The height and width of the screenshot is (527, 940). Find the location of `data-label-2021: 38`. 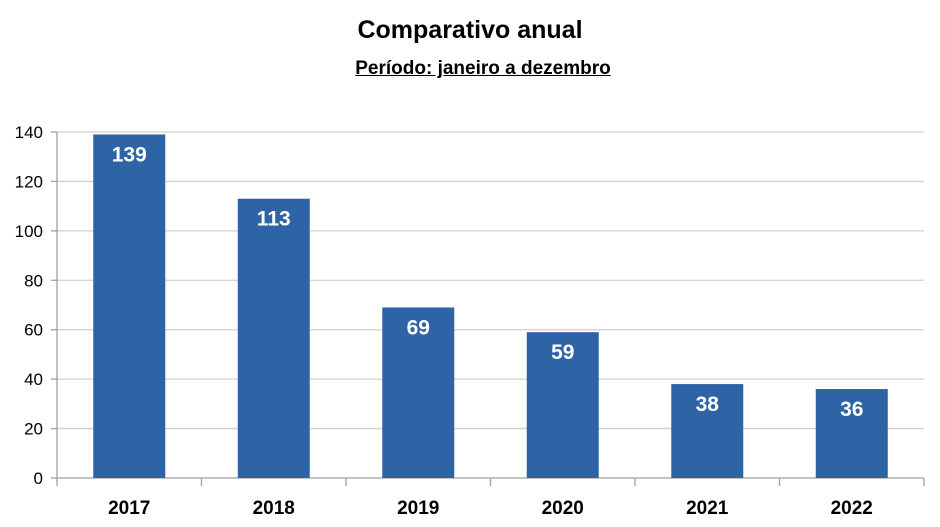

data-label-2021: 38 is located at coordinates (708, 404).